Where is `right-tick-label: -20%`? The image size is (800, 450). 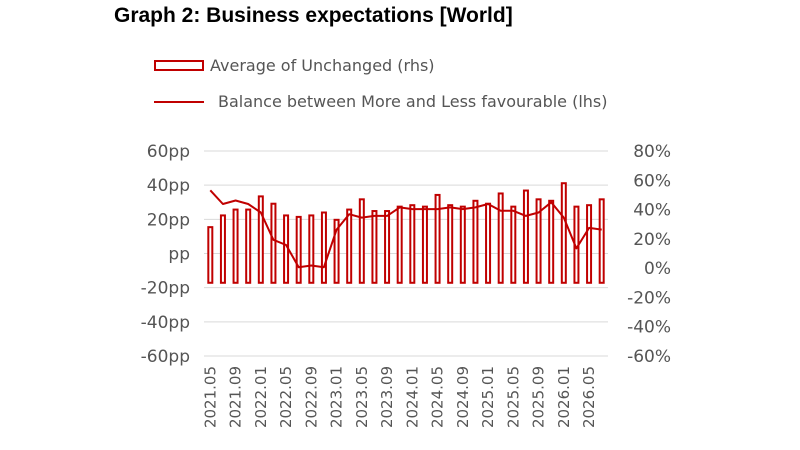
right-tick-label: -20% is located at coordinates (649, 298).